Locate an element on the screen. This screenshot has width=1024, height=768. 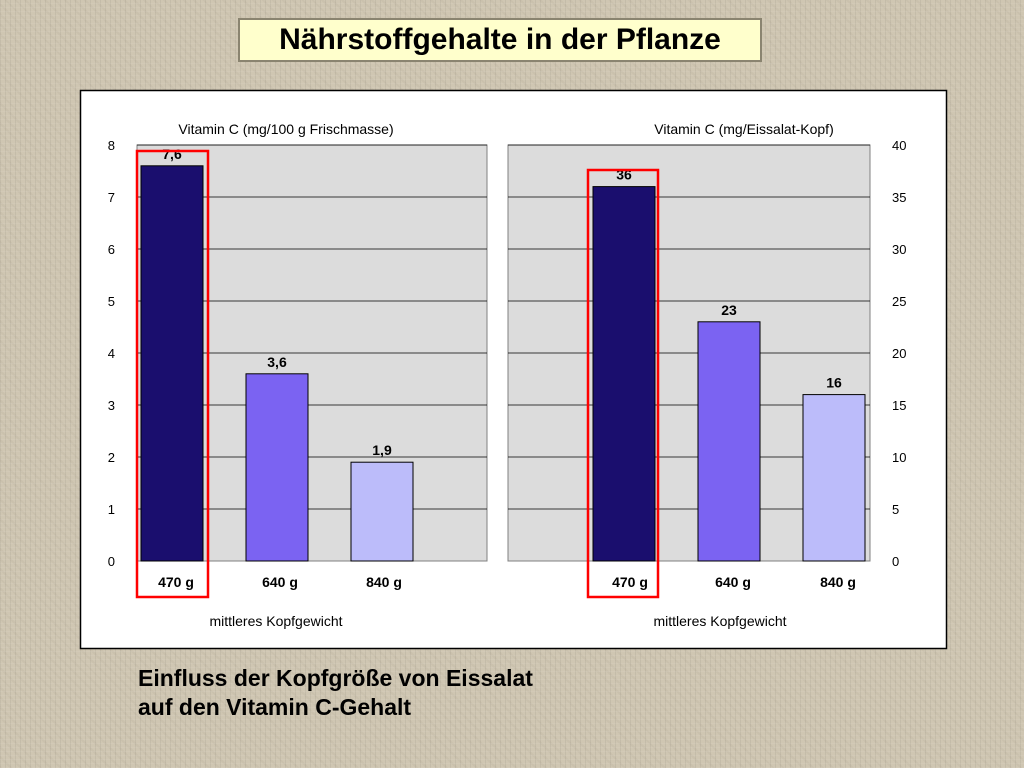
caption-line-2: auf den Vitamin C-Gehalt is located at coordinates (275, 707).